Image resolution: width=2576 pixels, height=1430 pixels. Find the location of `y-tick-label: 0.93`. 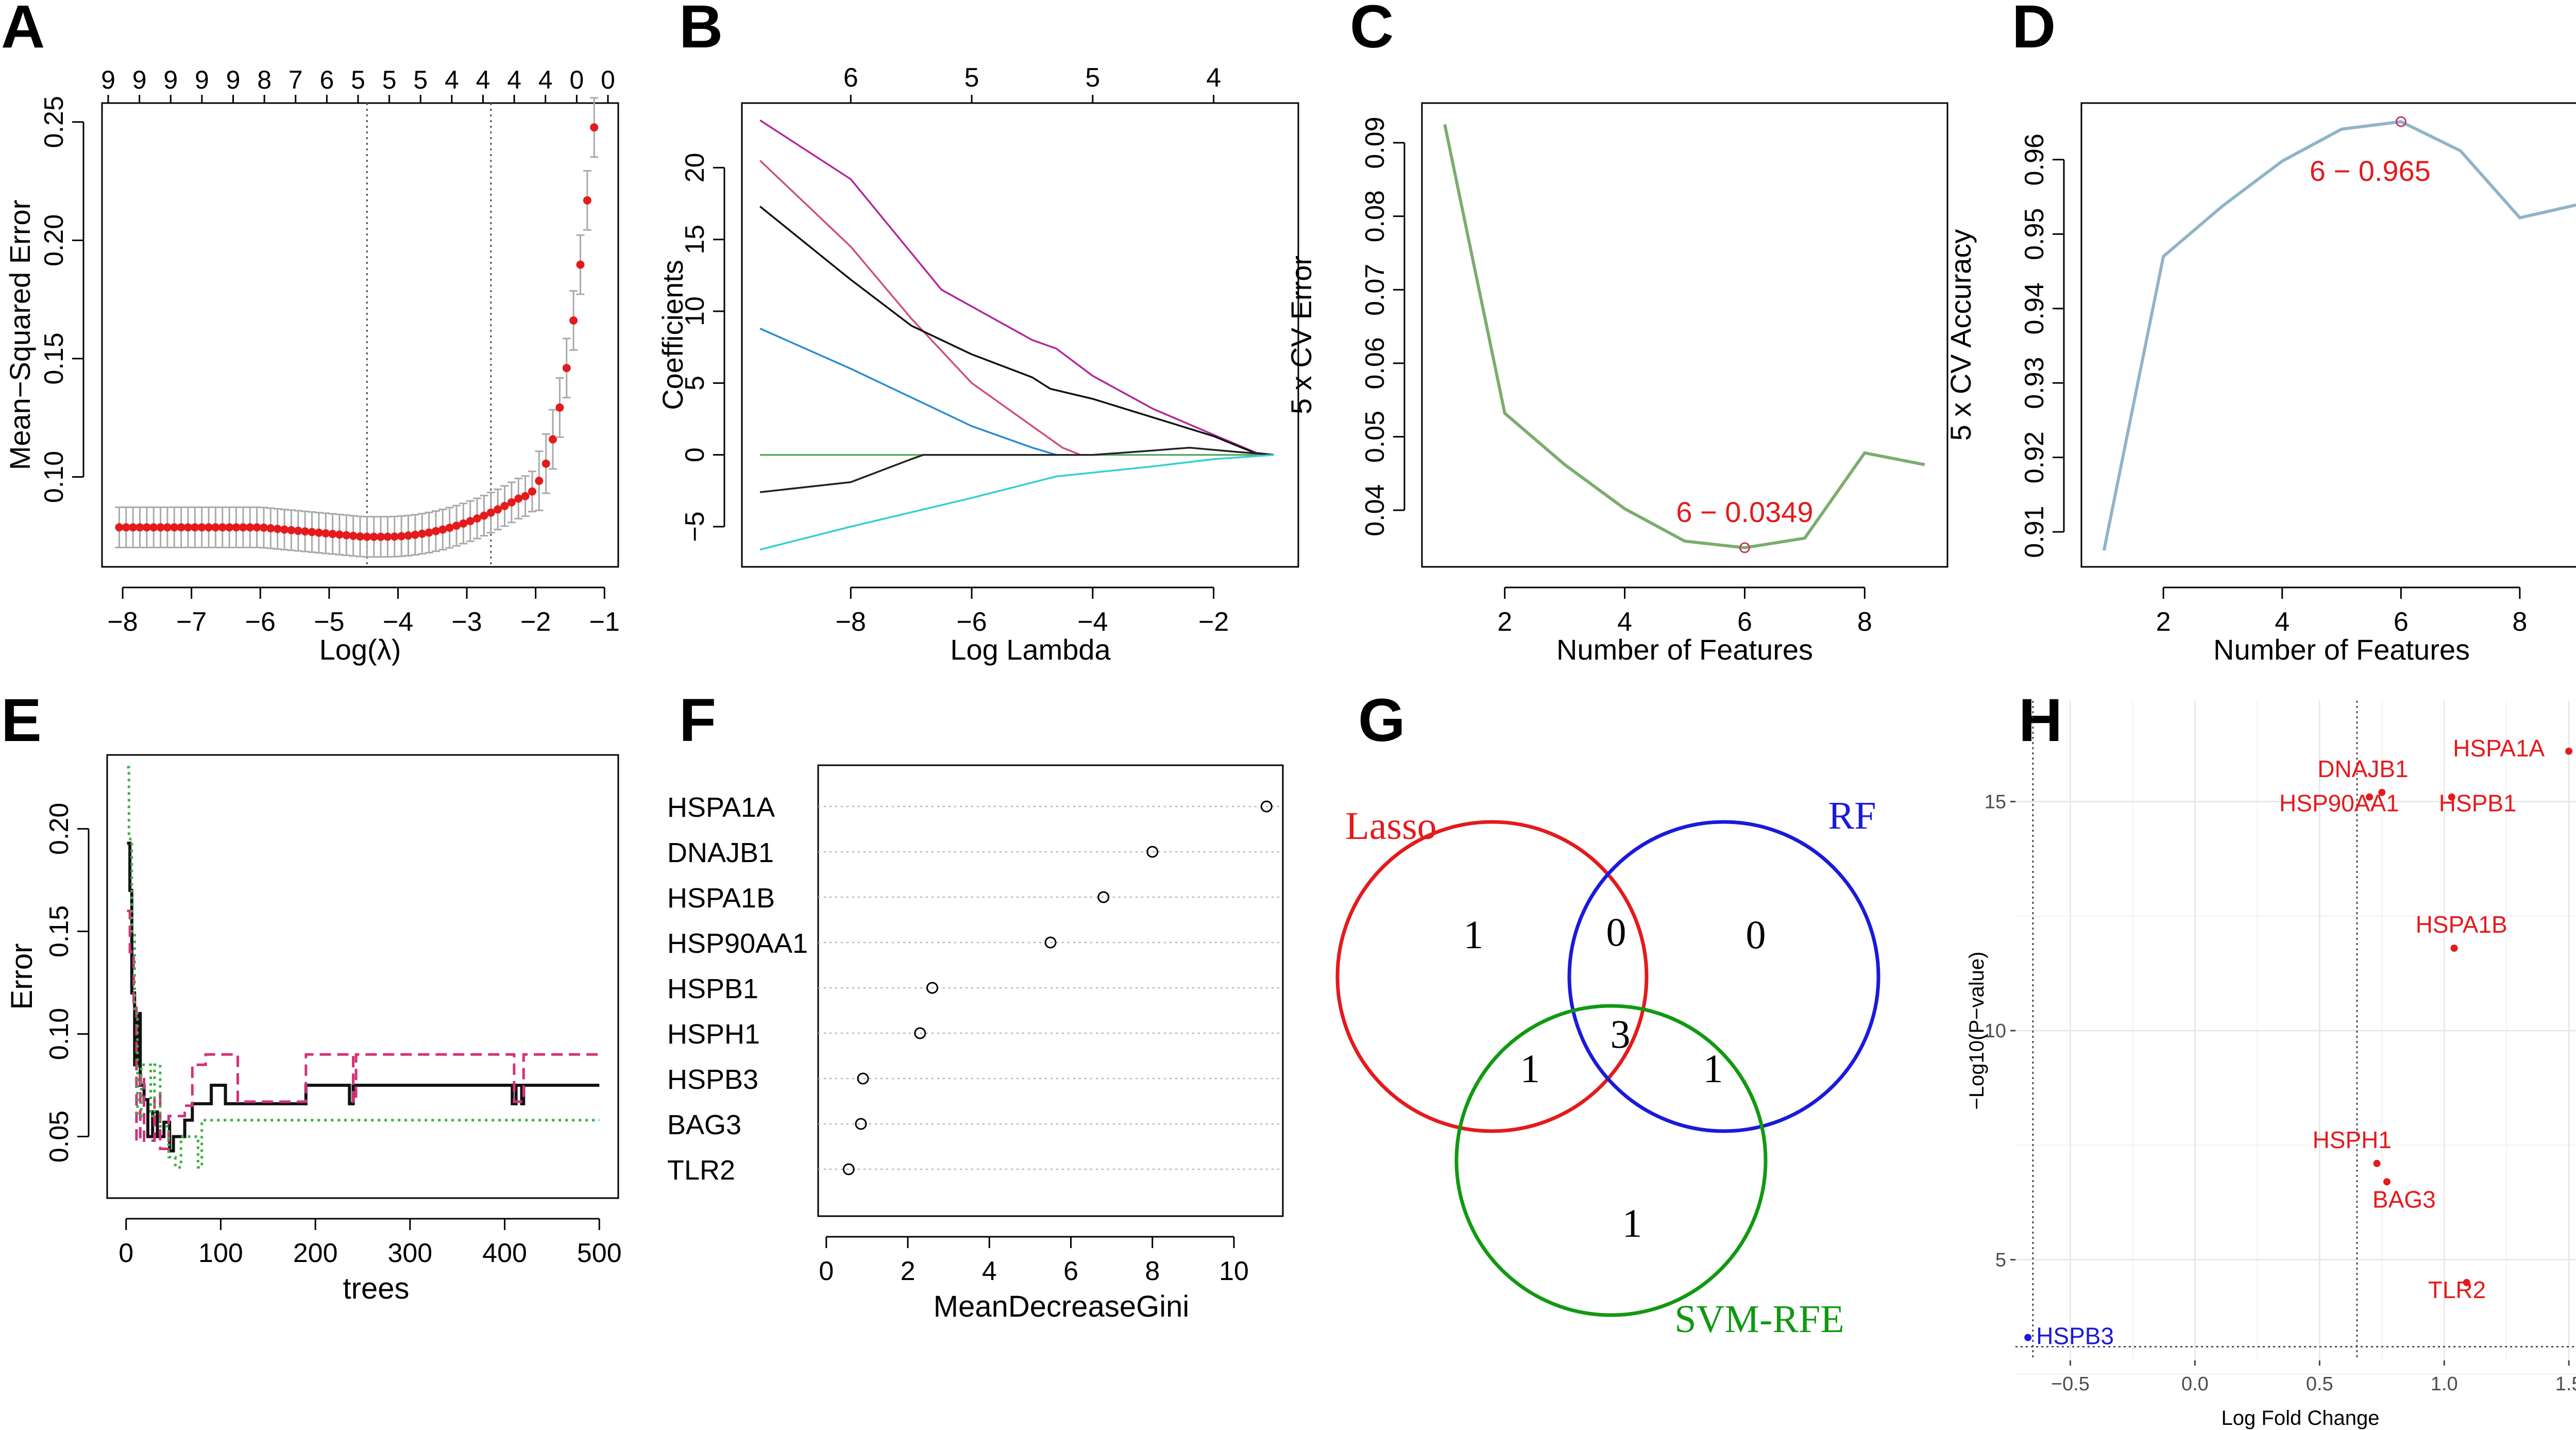

y-tick-label: 0.93 is located at coordinates (2034, 383).